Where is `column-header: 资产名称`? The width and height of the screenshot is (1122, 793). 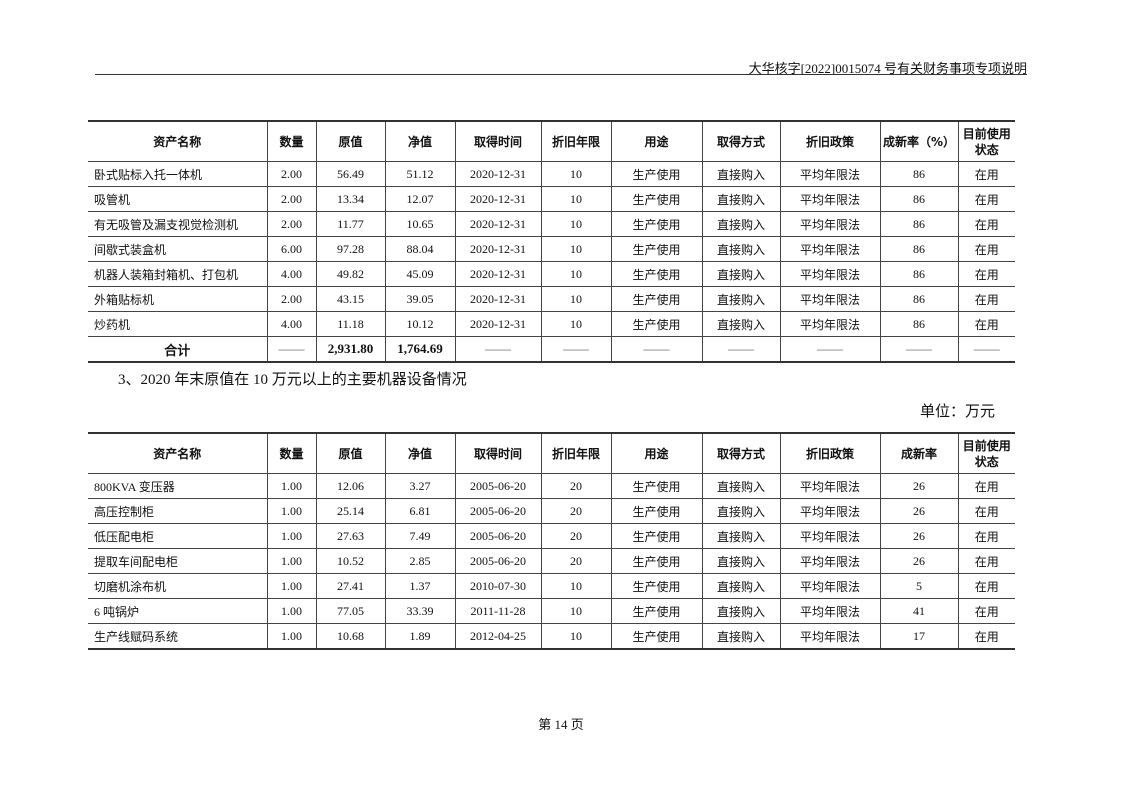 column-header: 资产名称 is located at coordinates (178, 141).